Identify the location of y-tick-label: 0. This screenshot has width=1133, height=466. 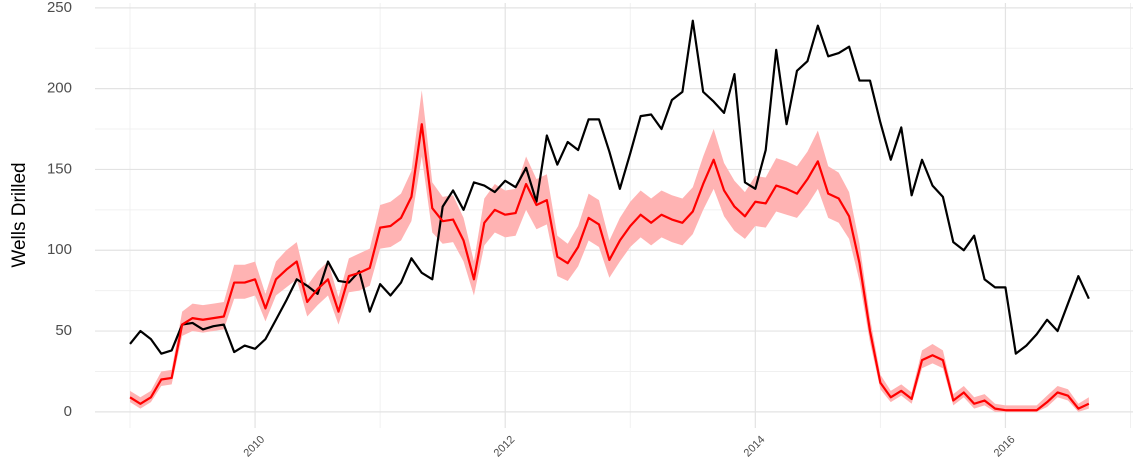
(68, 411).